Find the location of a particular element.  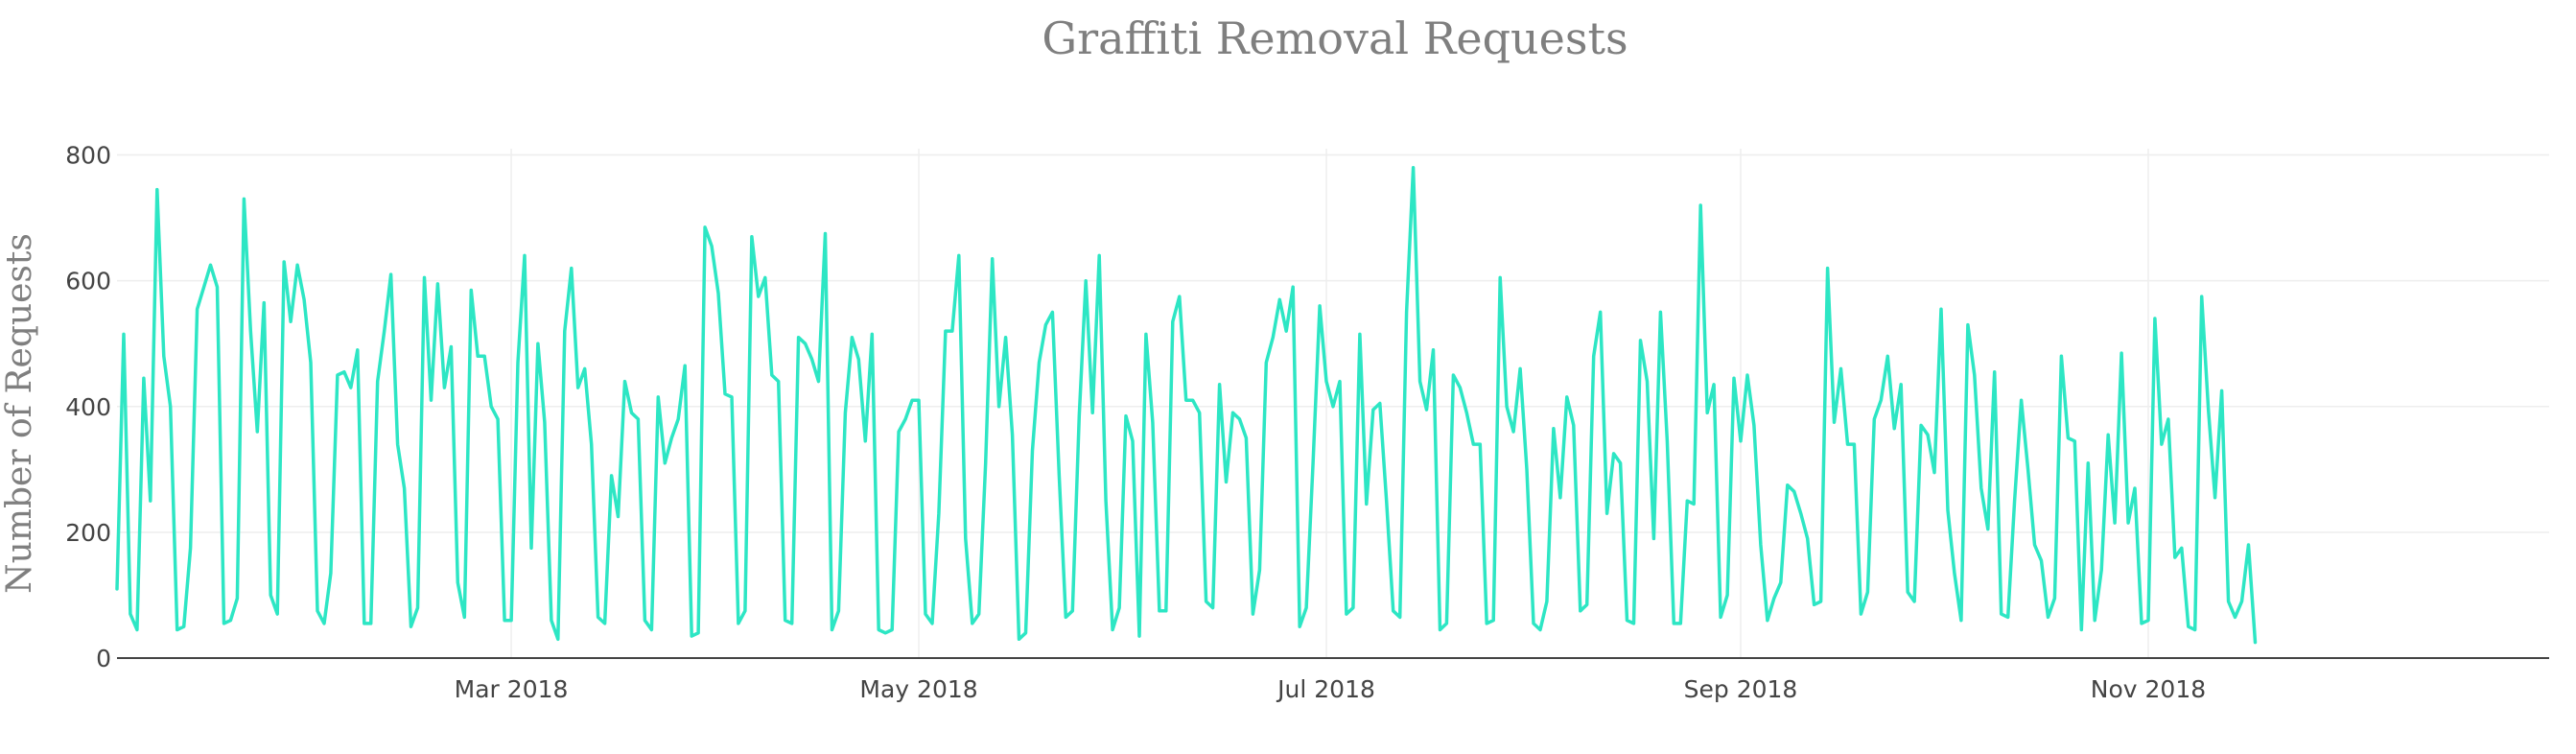

x-tick-label-3: Sep 2018 is located at coordinates (1741, 689).